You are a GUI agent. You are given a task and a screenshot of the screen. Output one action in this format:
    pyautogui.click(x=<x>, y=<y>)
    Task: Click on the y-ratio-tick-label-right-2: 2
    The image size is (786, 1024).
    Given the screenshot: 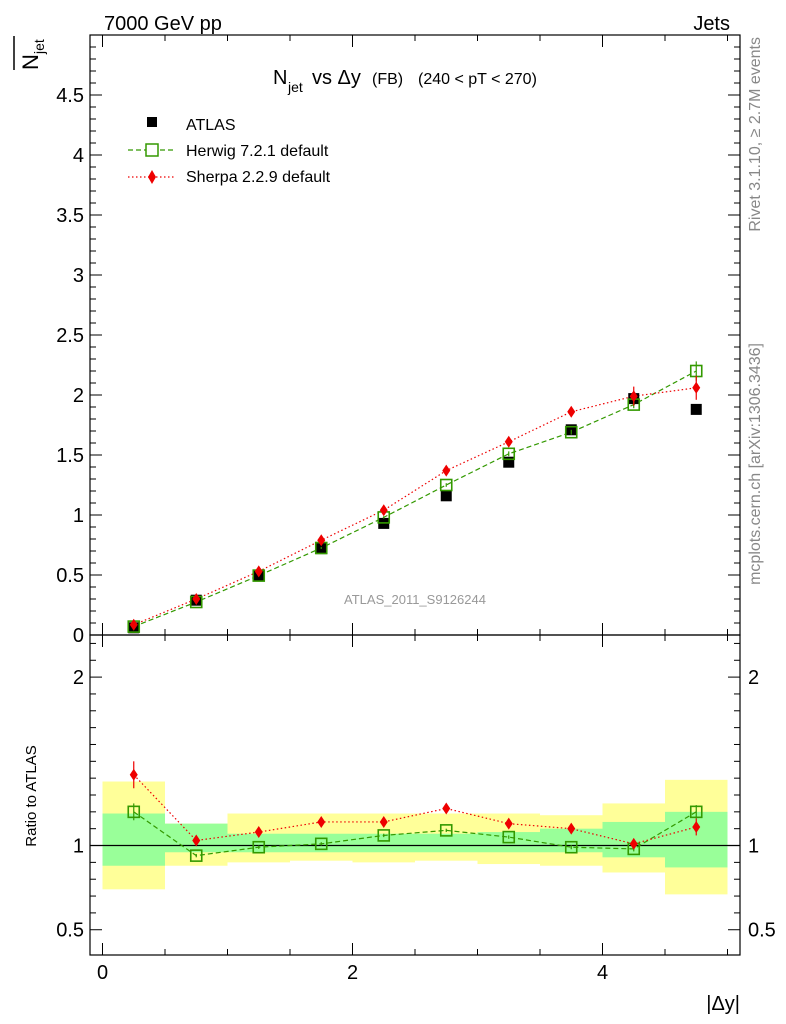 What is the action you would take?
    pyautogui.click(x=753, y=678)
    